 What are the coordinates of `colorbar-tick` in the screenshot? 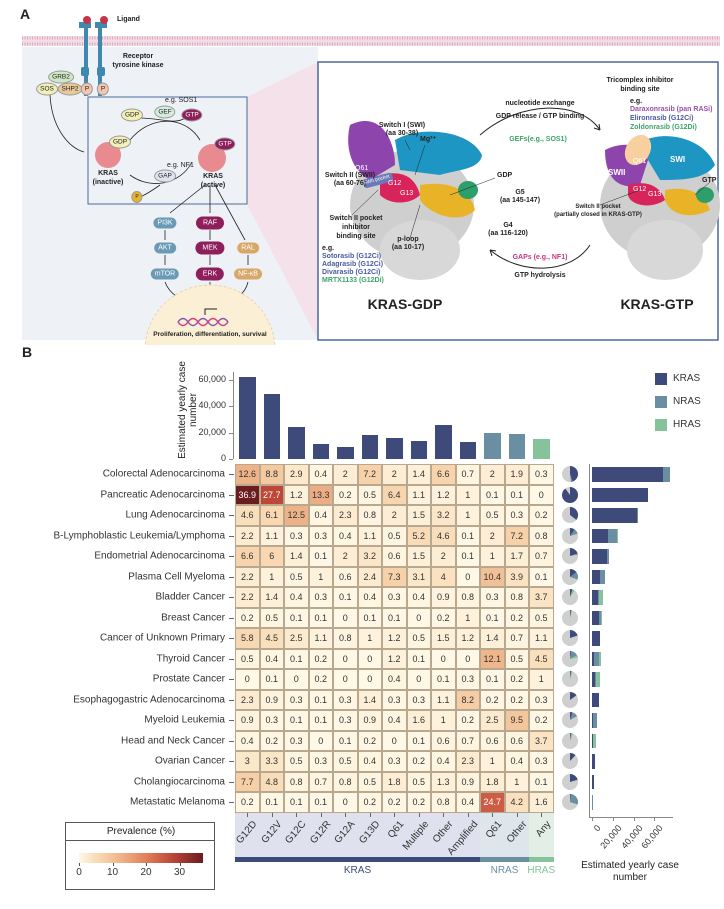 It's located at (147, 864).